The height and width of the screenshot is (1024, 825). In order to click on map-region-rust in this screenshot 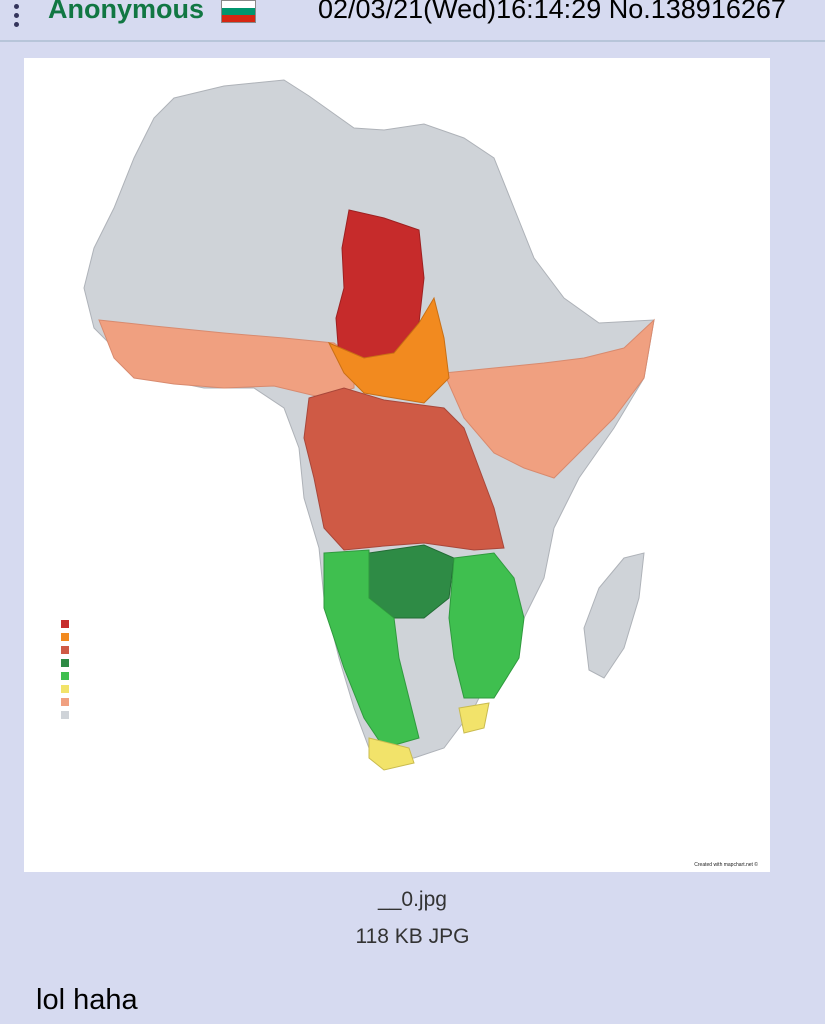, I will do `click(404, 469)`.